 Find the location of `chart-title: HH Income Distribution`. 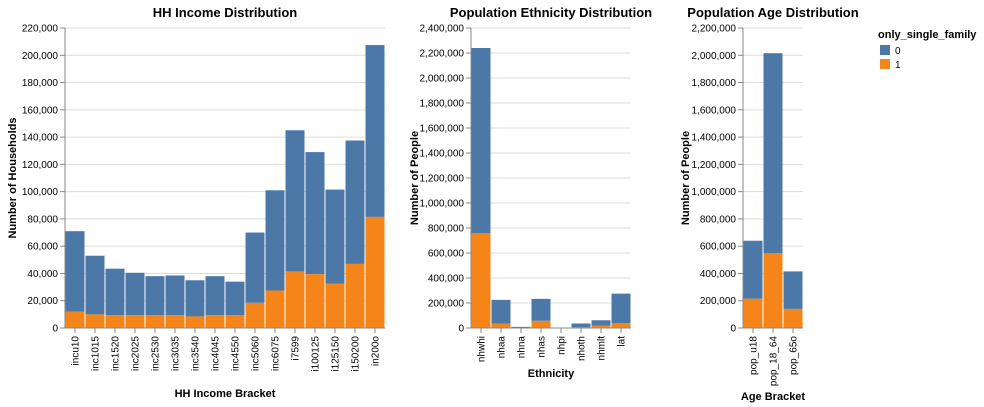

chart-title: HH Income Distribution is located at coordinates (225, 12).